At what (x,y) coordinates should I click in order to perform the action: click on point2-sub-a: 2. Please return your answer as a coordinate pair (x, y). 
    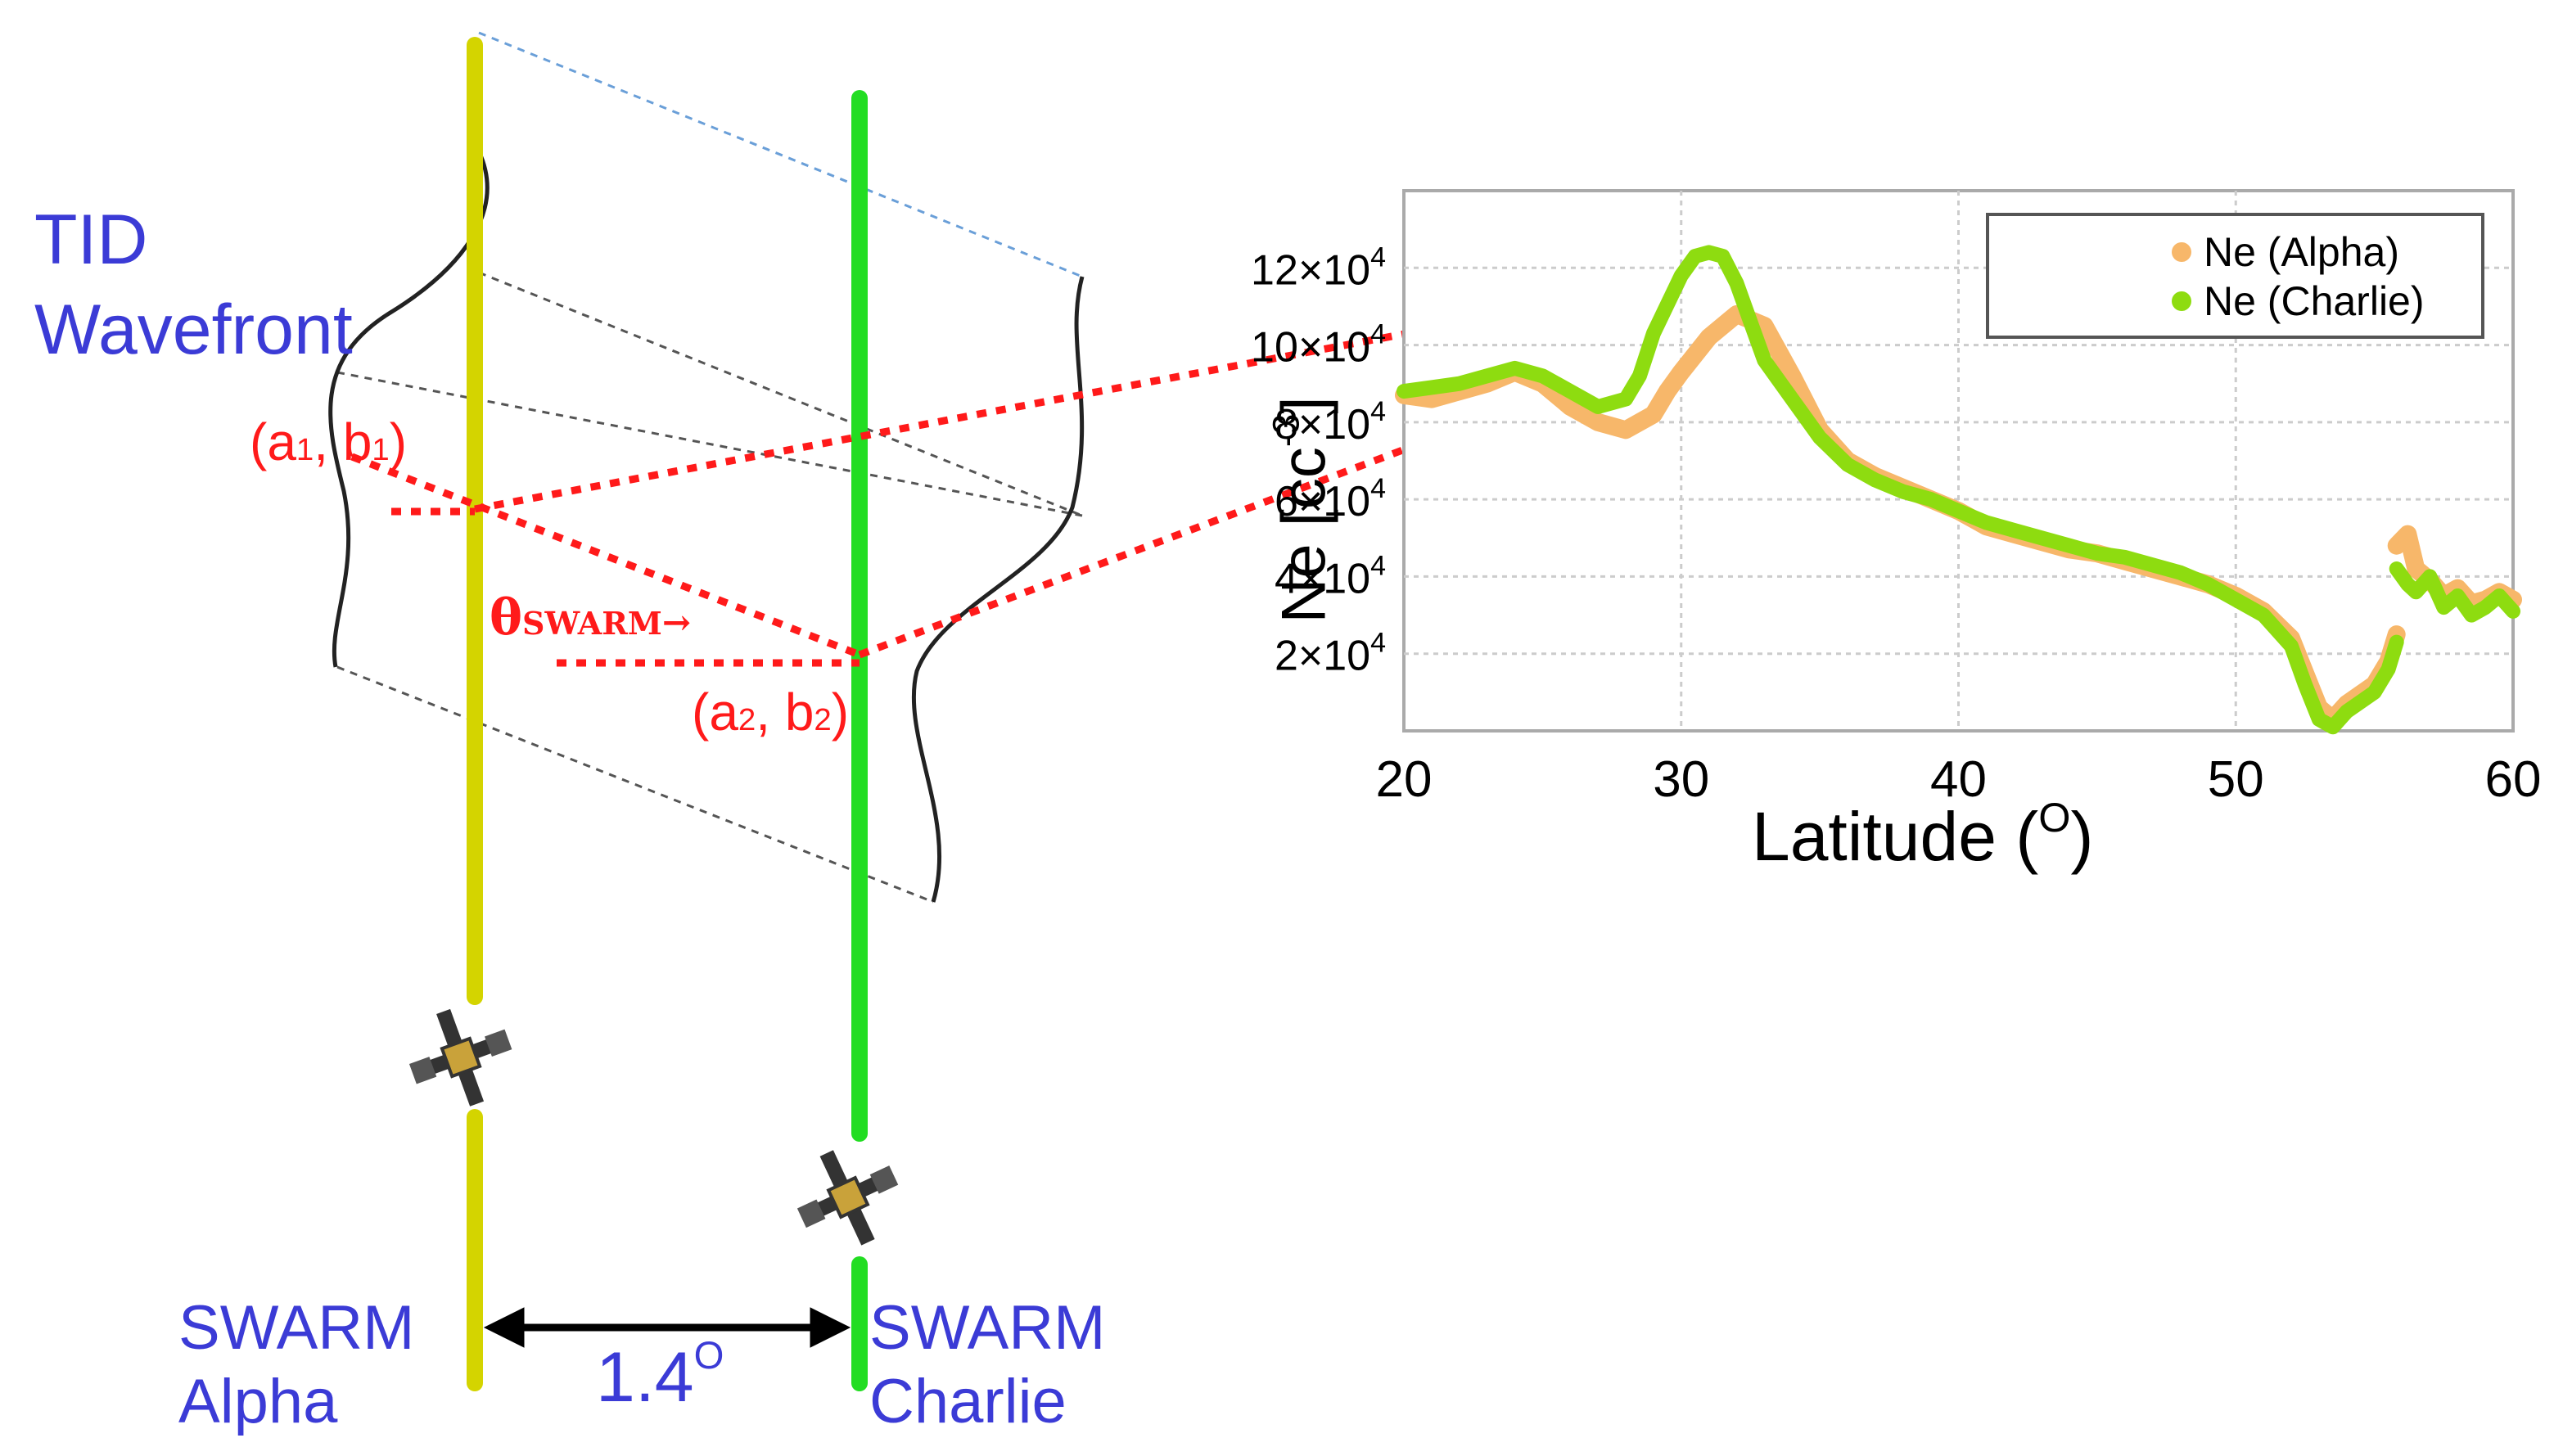
    Looking at the image, I should click on (747, 719).